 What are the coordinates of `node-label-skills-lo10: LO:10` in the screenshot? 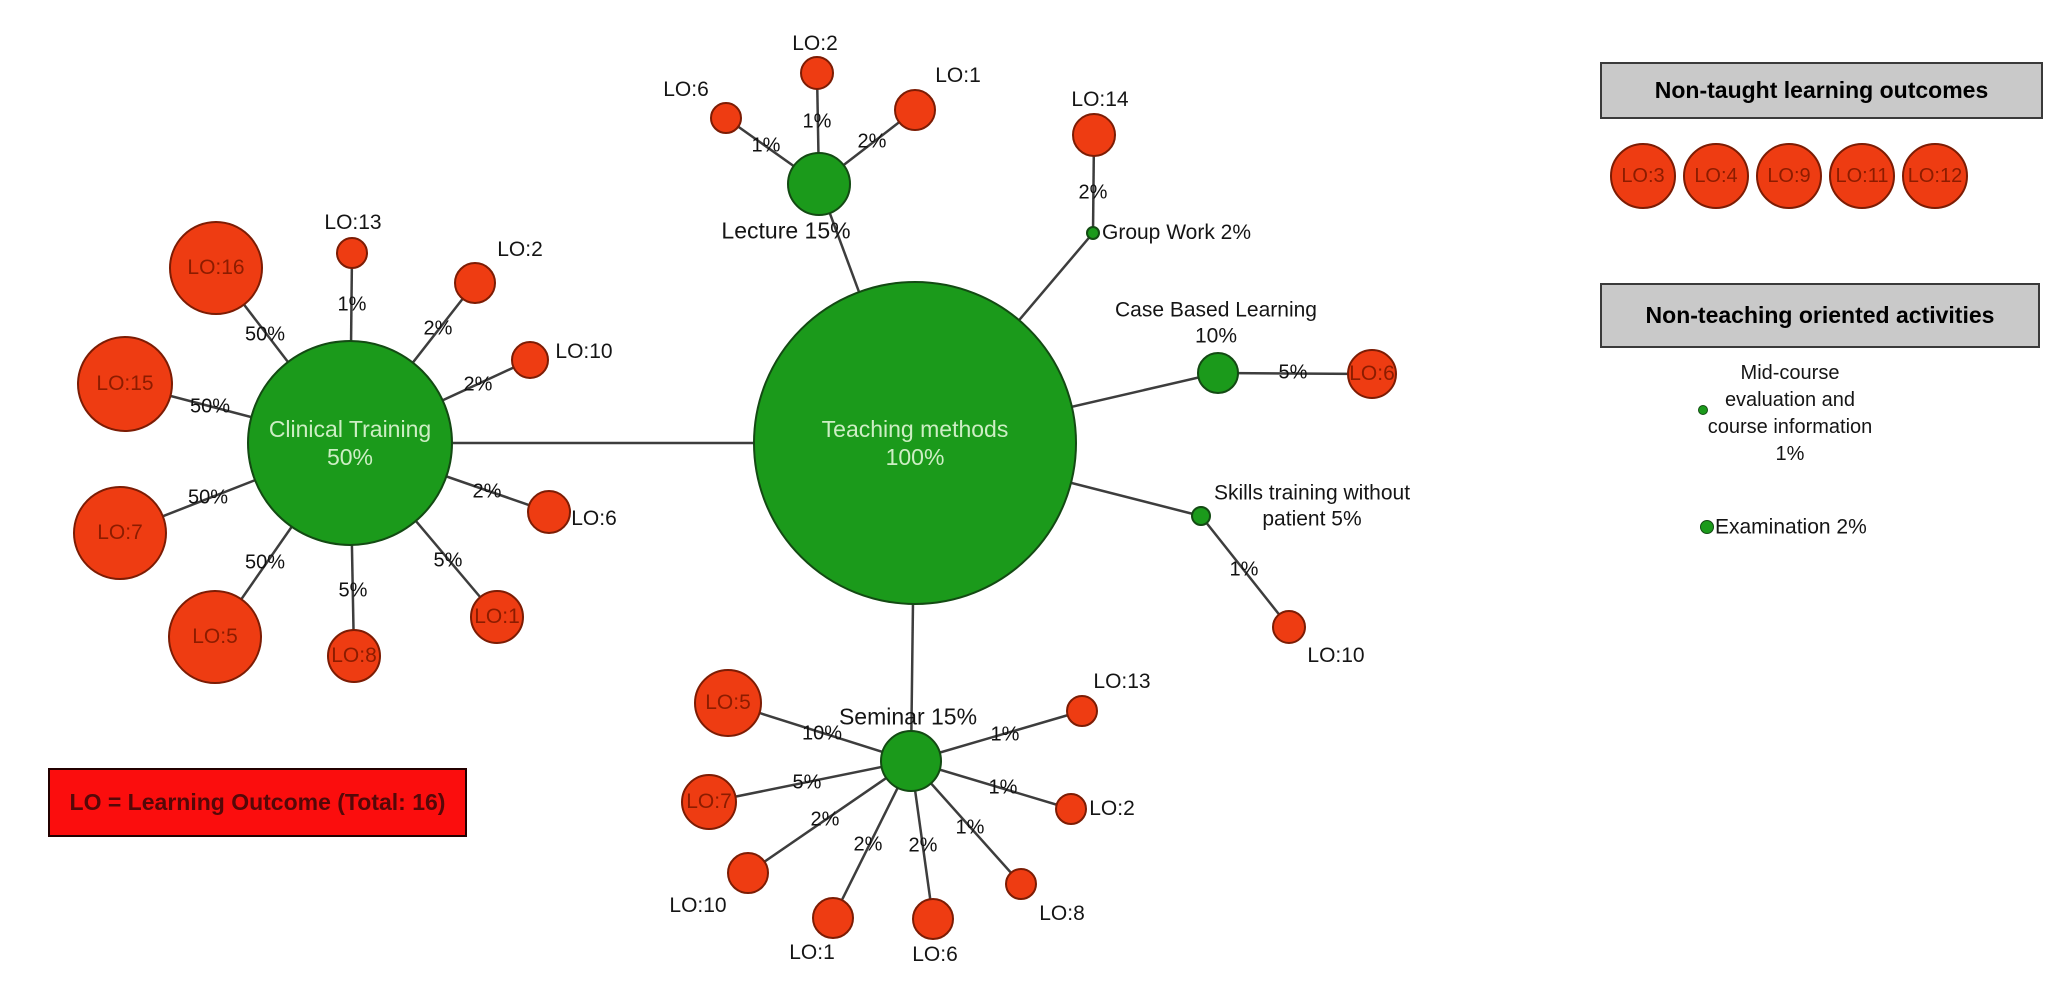 It's located at (1336, 655).